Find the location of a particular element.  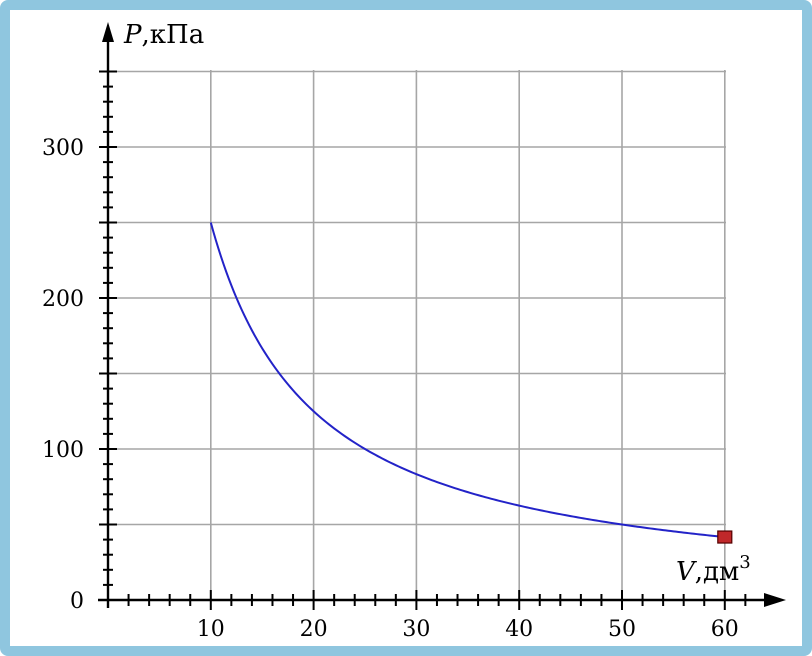

x-tick-label: 40 is located at coordinates (519, 629).